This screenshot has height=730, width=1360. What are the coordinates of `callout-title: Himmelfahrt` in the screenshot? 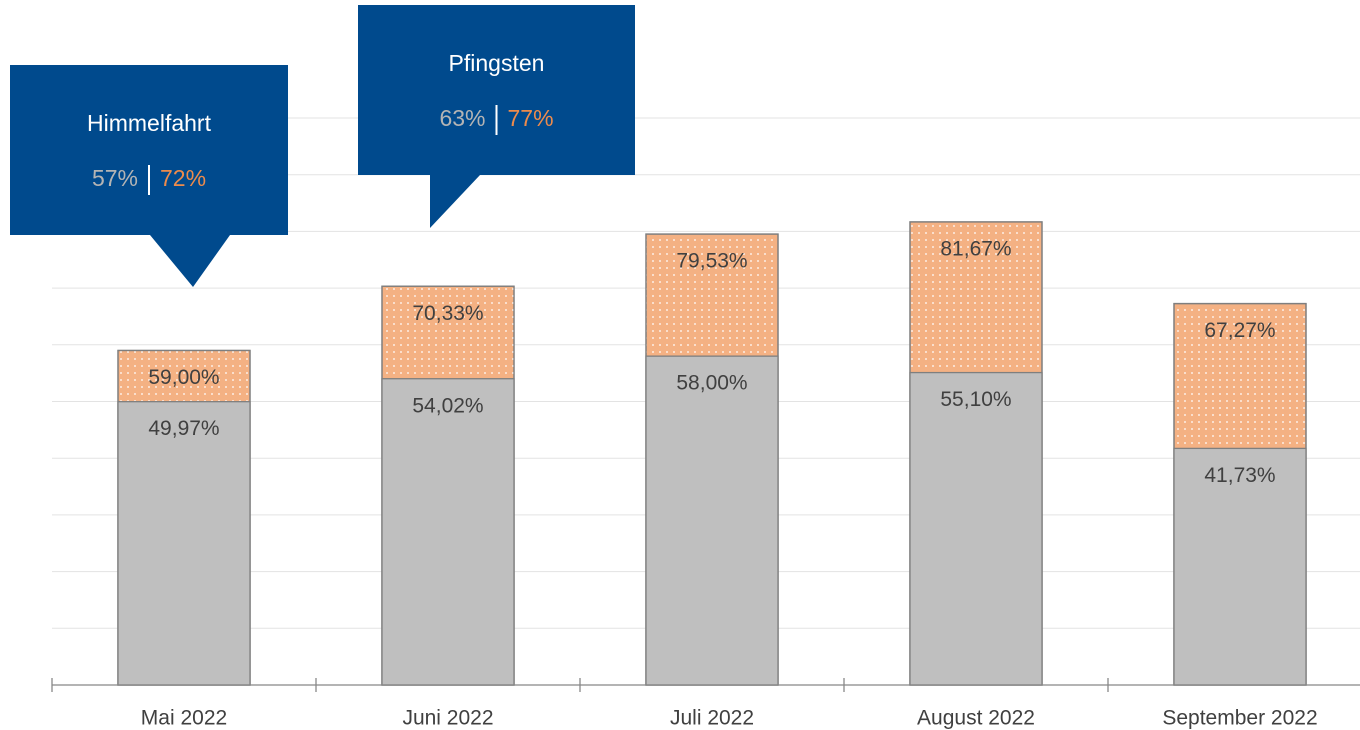 It's located at (149, 123).